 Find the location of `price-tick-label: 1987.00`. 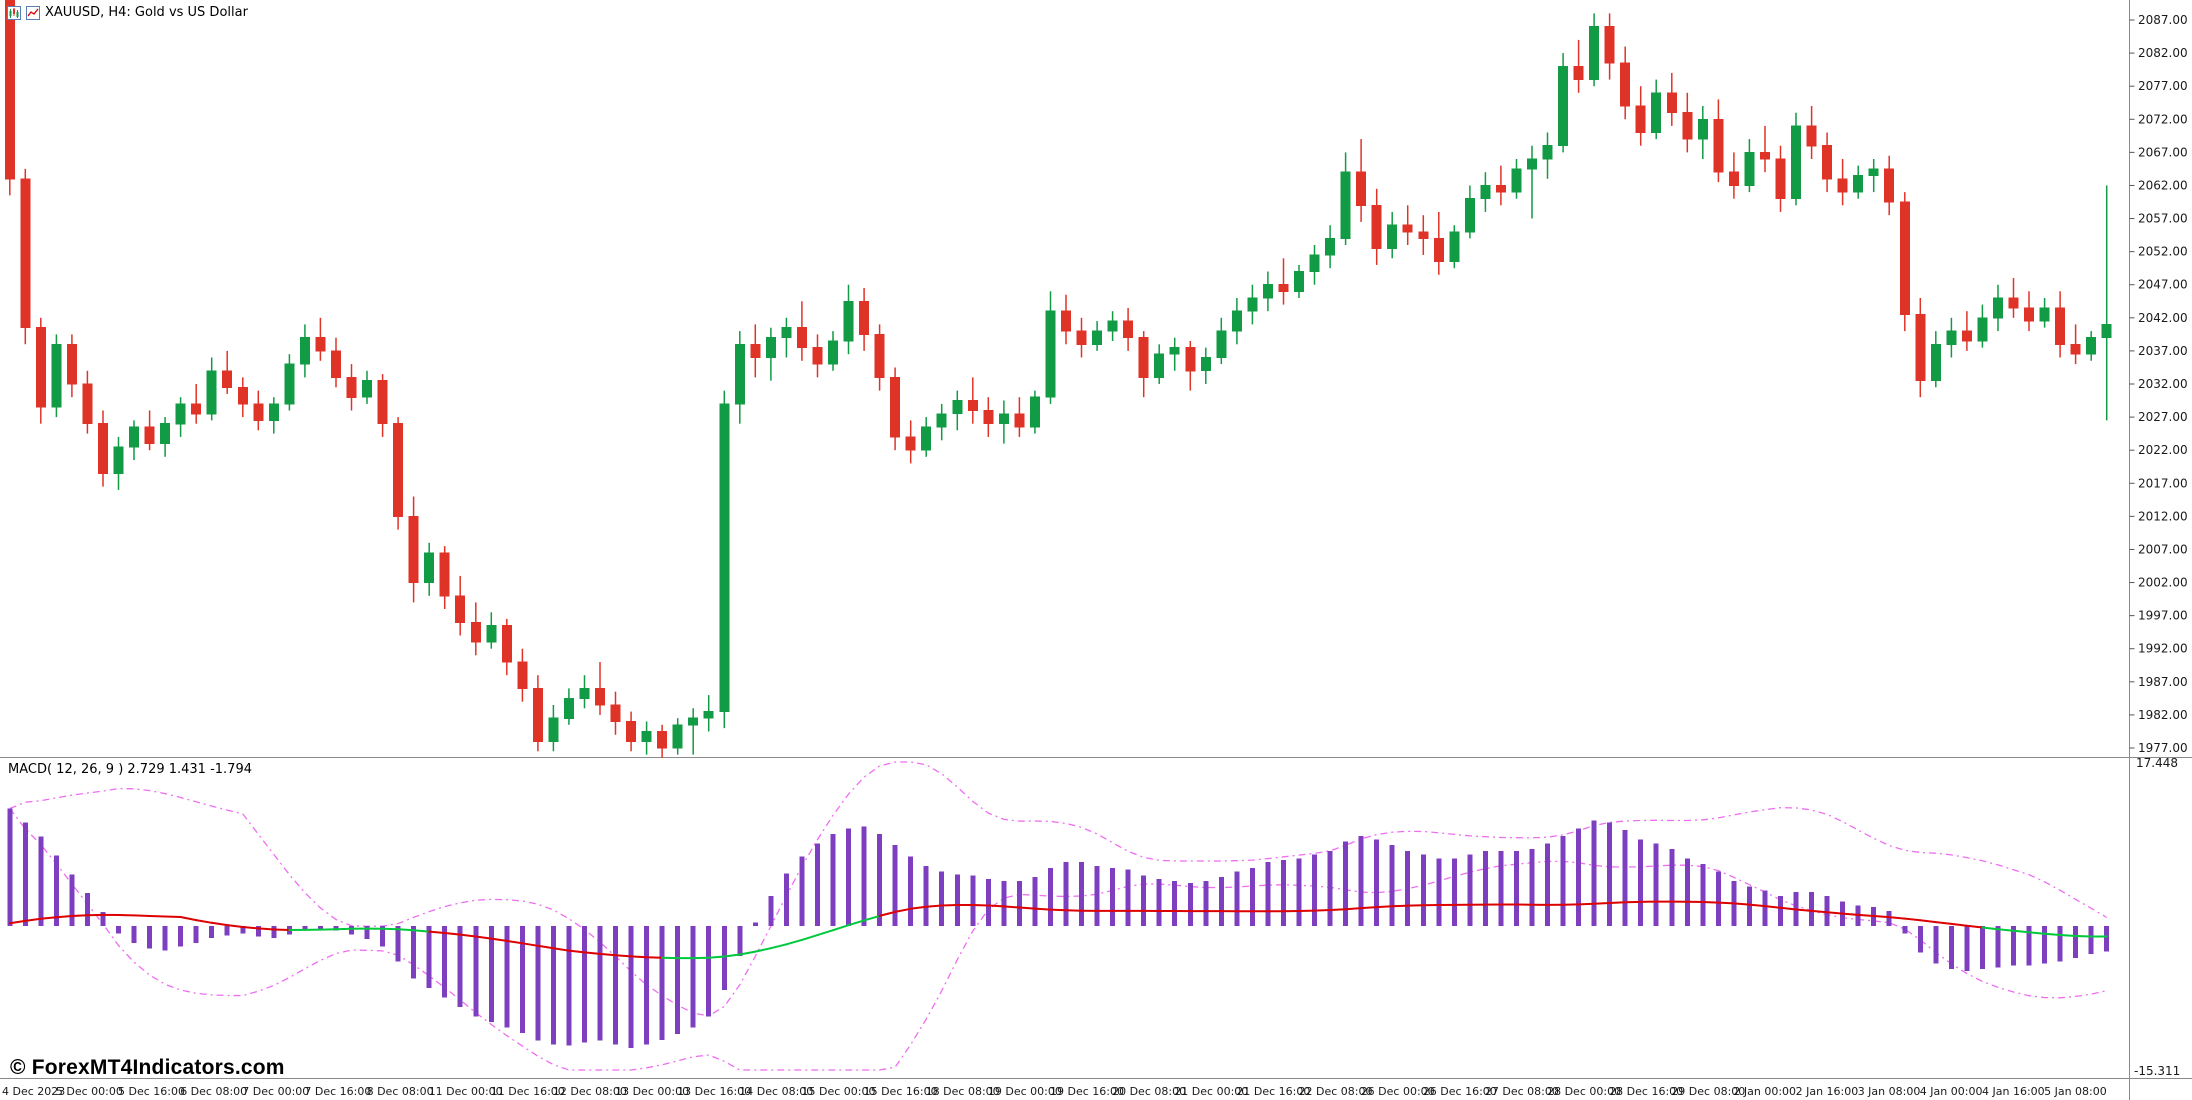

price-tick-label: 1987.00 is located at coordinates (2163, 682).